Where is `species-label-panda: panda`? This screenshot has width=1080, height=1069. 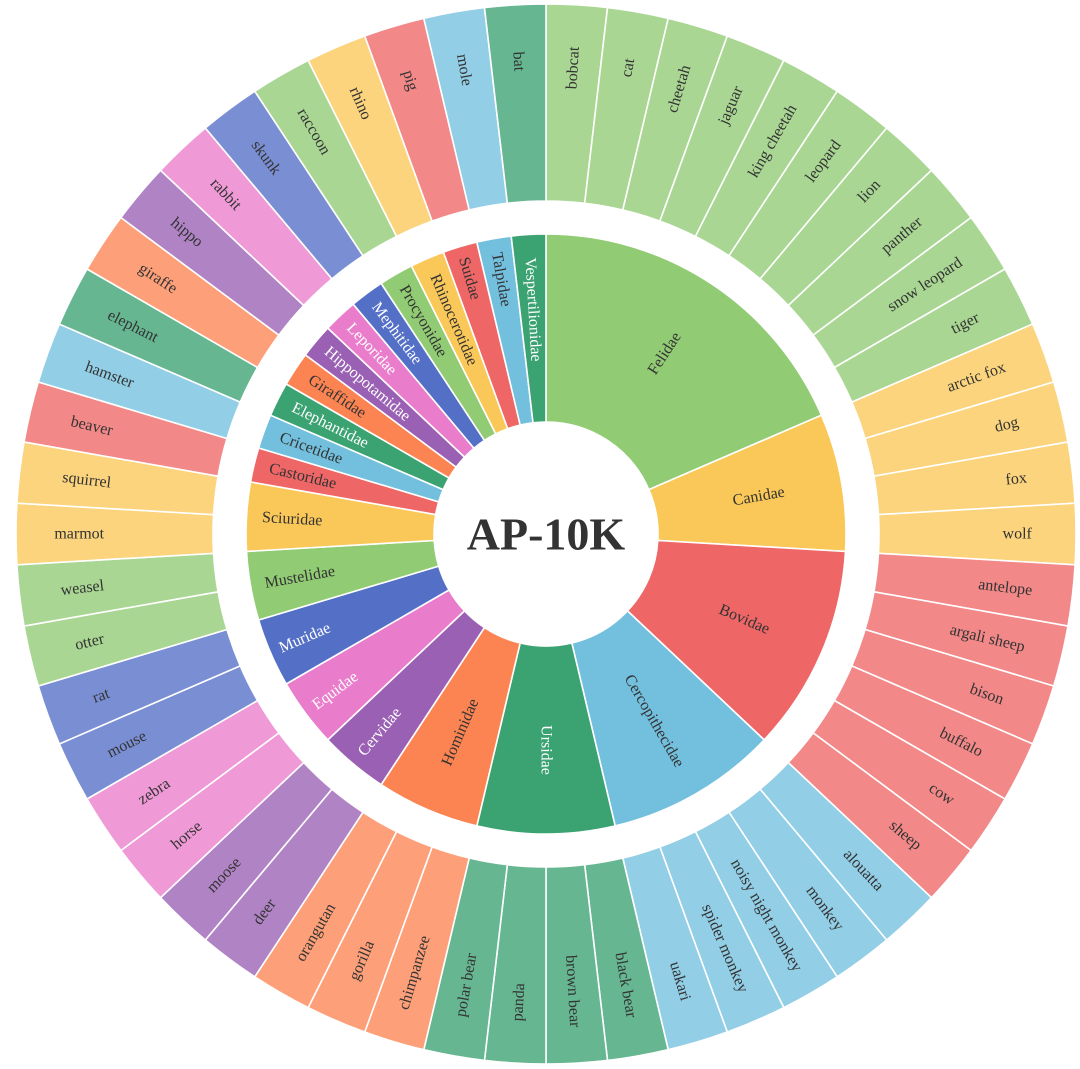 species-label-panda: panda is located at coordinates (518, 1002).